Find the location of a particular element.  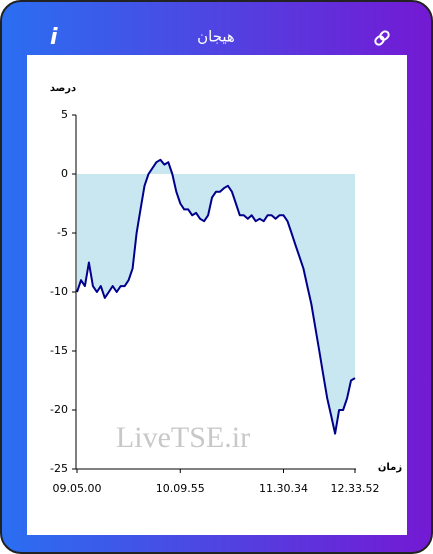

y-tick-label: -20 is located at coordinates (59, 409).